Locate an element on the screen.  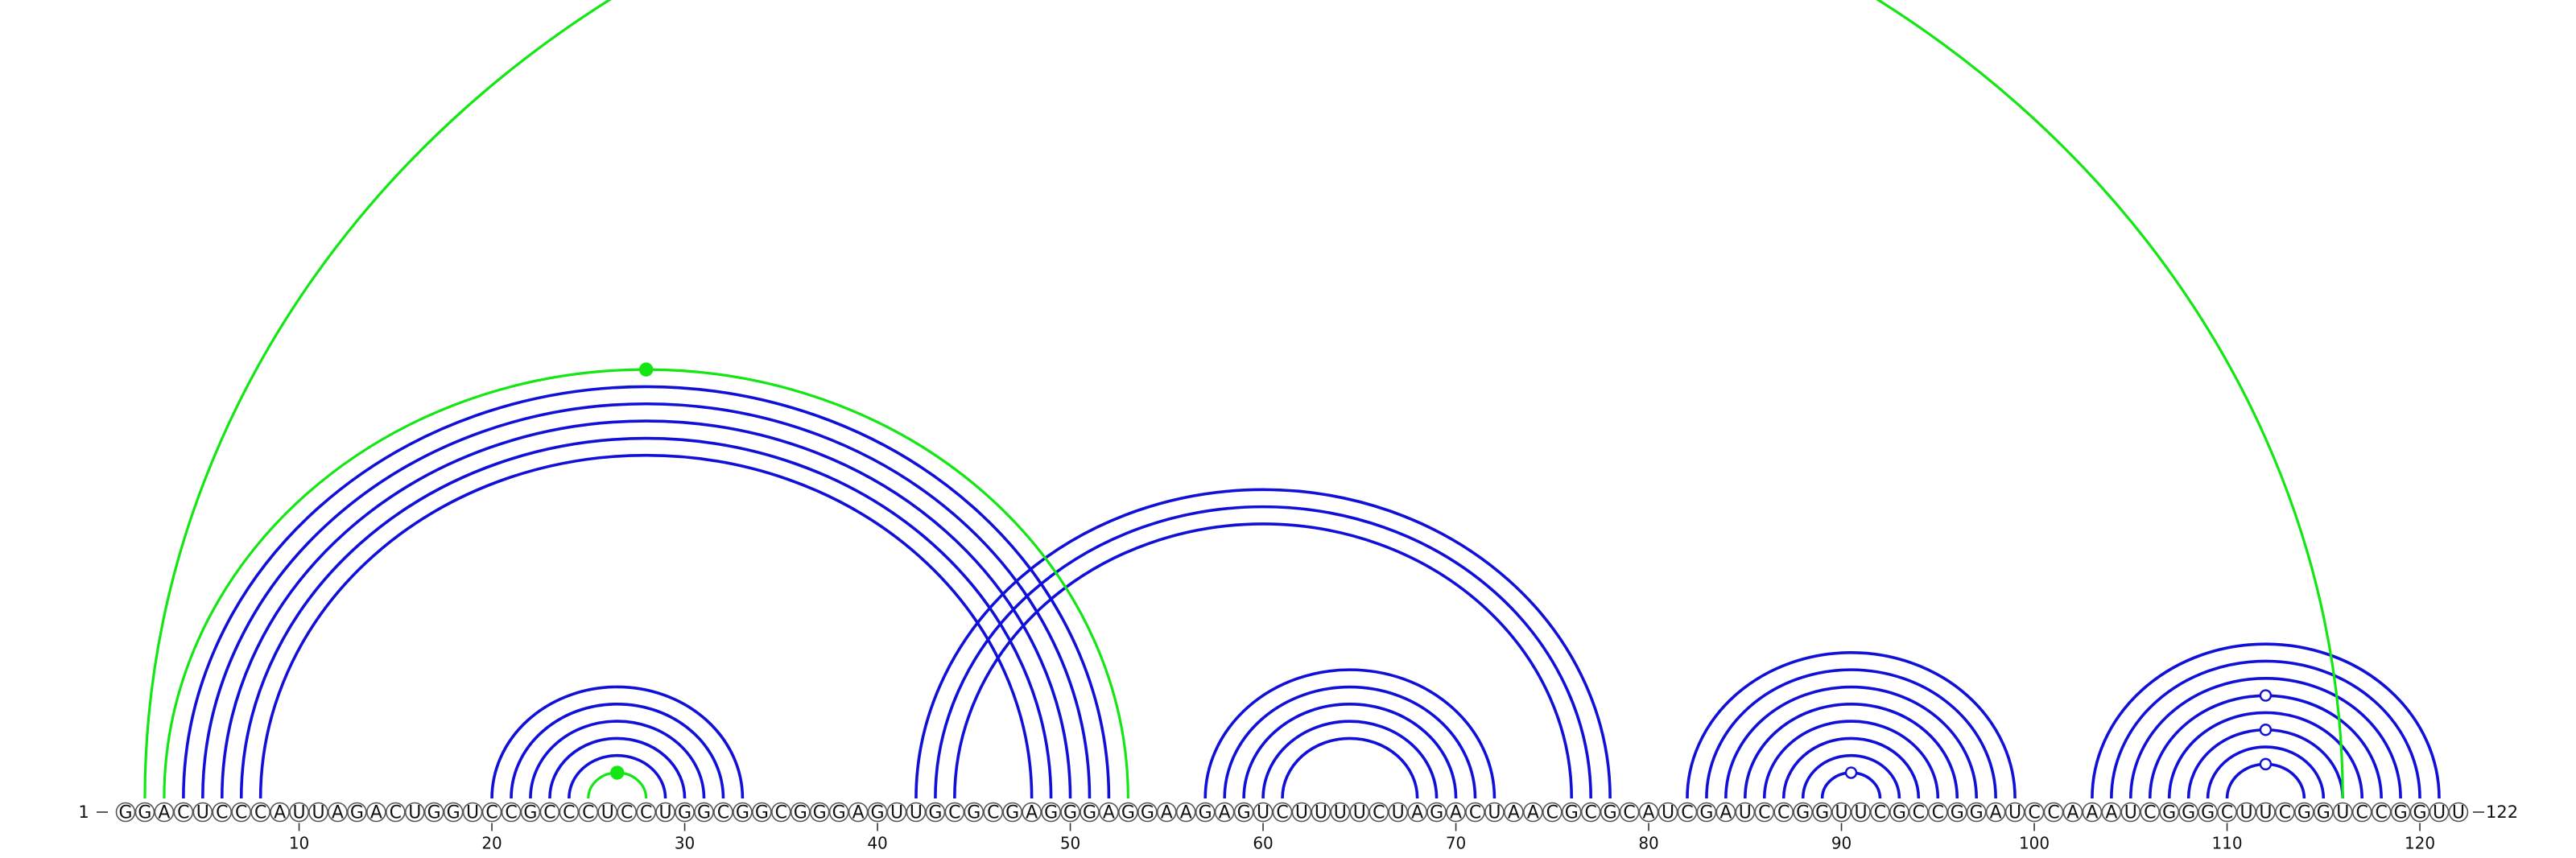
nucleotide-80: A is located at coordinates (1648, 813).